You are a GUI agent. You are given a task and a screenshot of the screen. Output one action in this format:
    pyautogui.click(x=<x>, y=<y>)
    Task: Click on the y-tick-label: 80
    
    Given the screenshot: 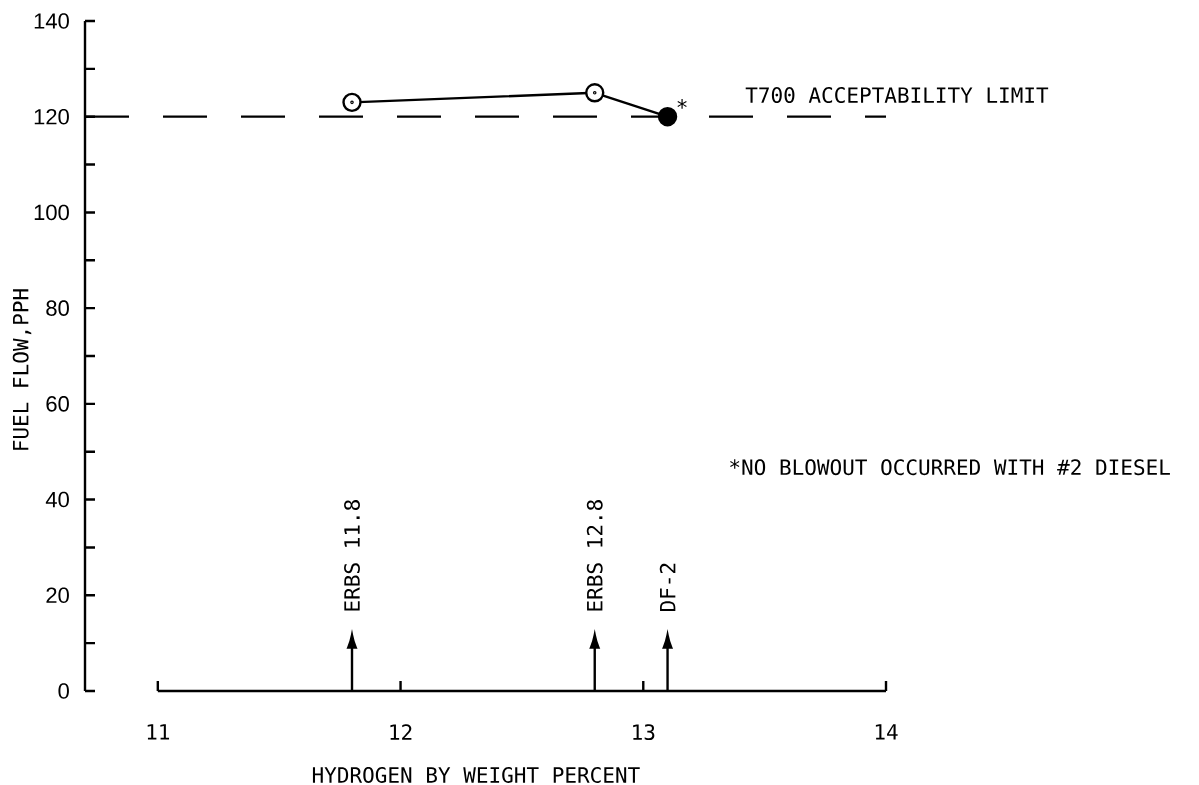 What is the action you would take?
    pyautogui.click(x=57, y=308)
    